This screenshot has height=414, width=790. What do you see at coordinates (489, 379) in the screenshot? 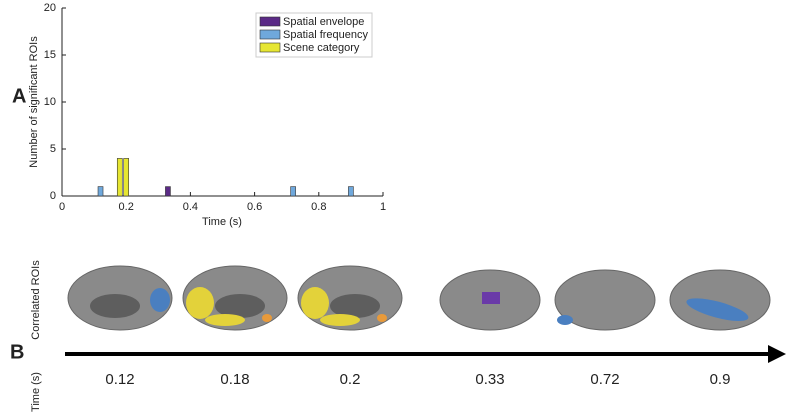
I see `time-label: 0.33` at bounding box center [489, 379].